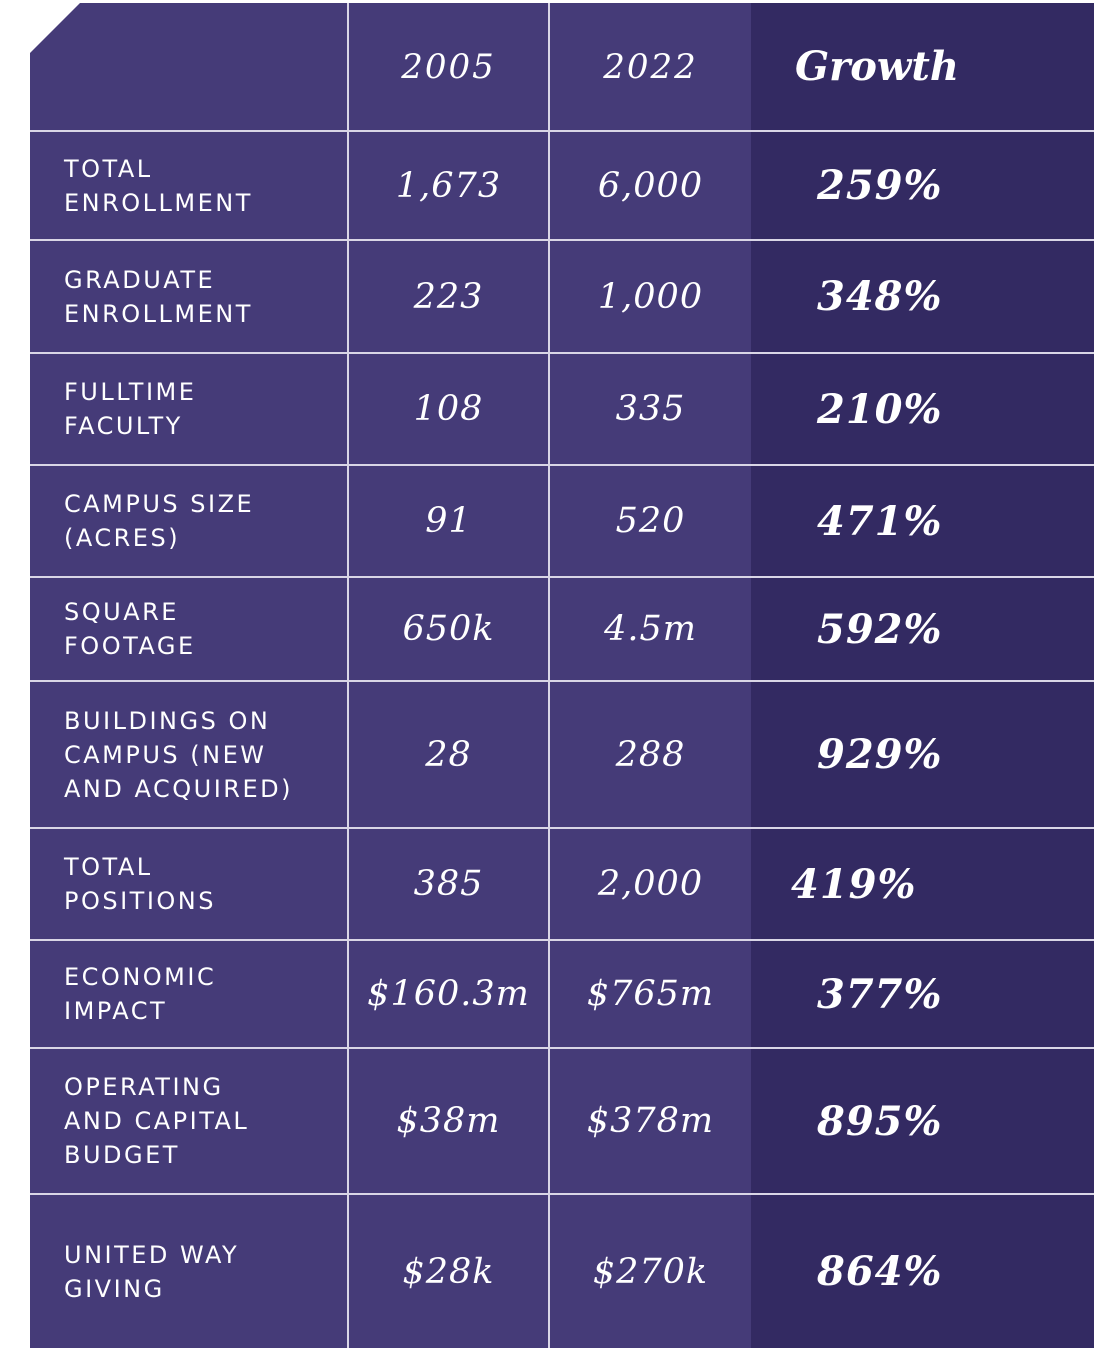 The width and height of the screenshot is (1094, 1369). What do you see at coordinates (140, 994) in the screenshot?
I see `row-label: ECONOMIC IMPACT` at bounding box center [140, 994].